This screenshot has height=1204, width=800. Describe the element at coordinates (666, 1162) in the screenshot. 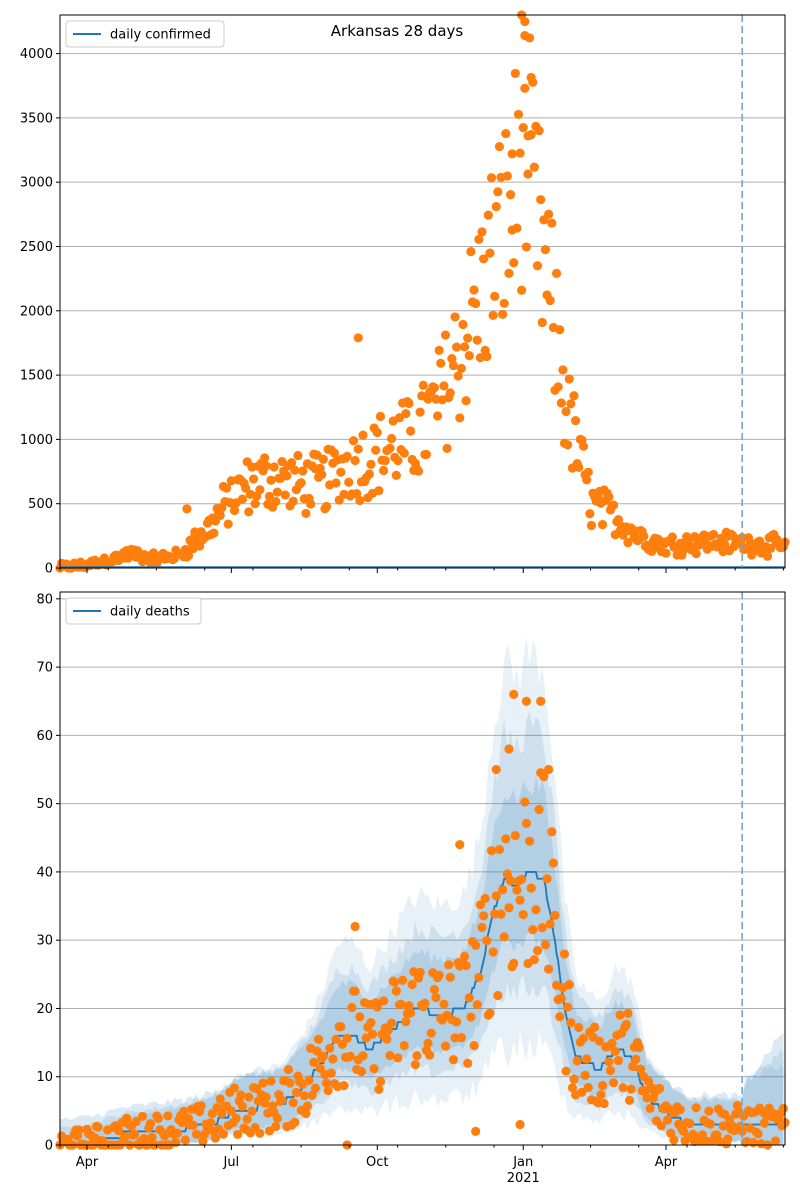

I see `x-tick-label: Apr` at that location.